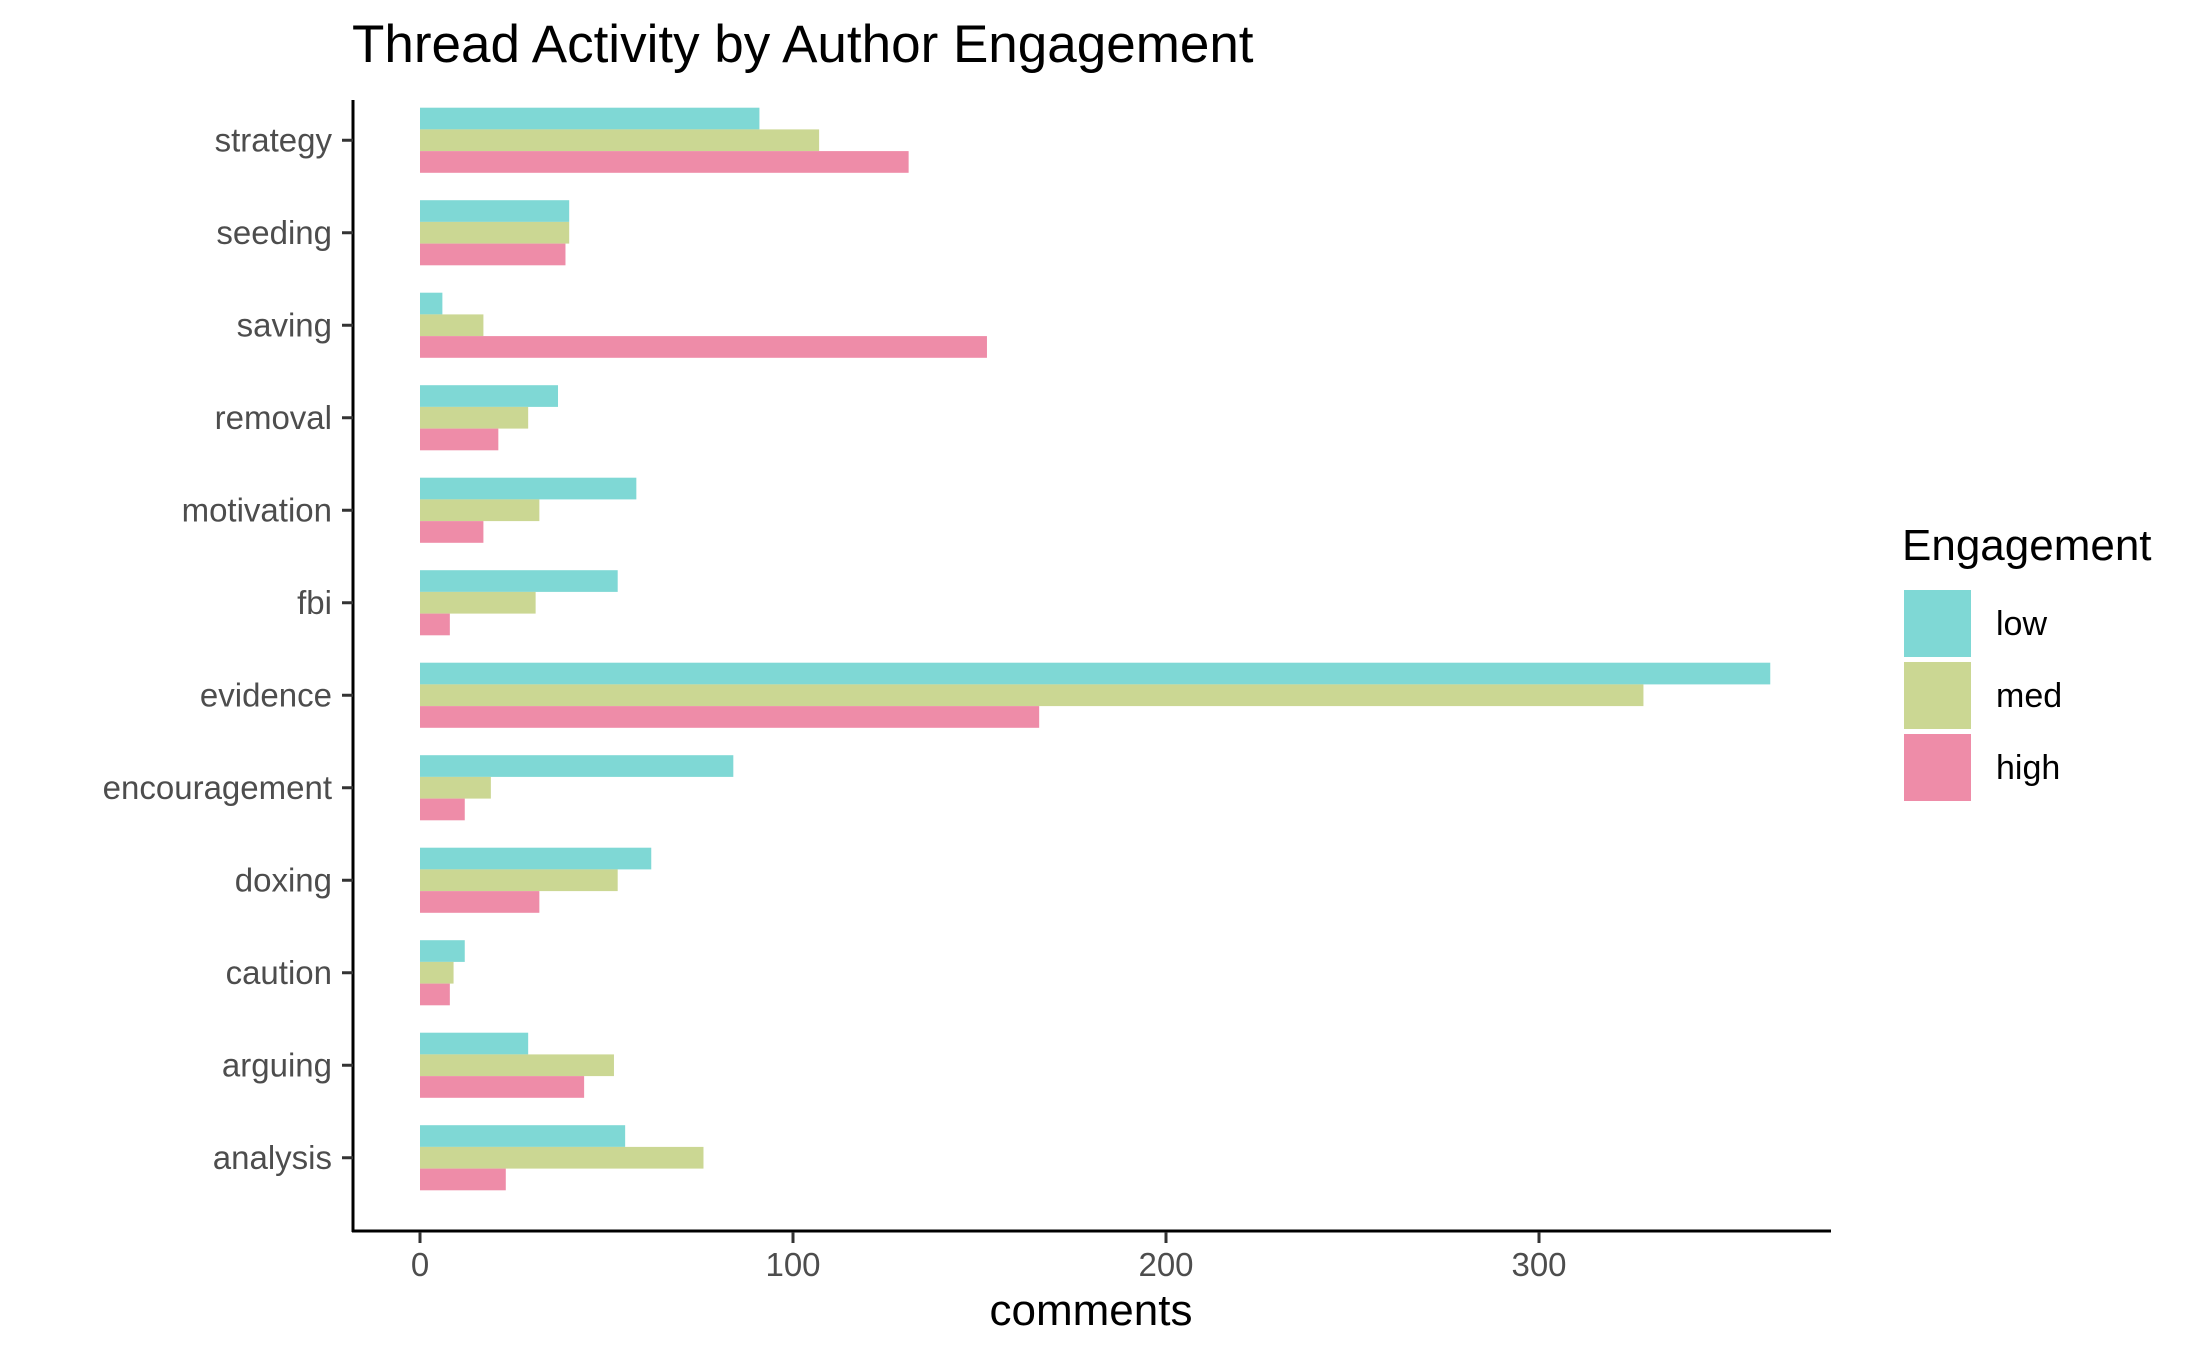 Image resolution: width=2187 pixels, height=1351 pixels. I want to click on y-tick-label: saving, so click(284, 324).